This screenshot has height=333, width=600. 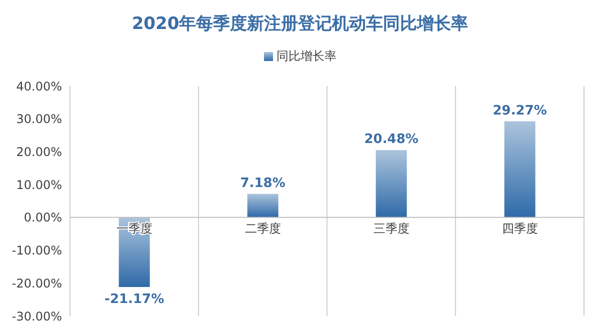 What do you see at coordinates (262, 228) in the screenshot?
I see `x-tick-label: 二季度` at bounding box center [262, 228].